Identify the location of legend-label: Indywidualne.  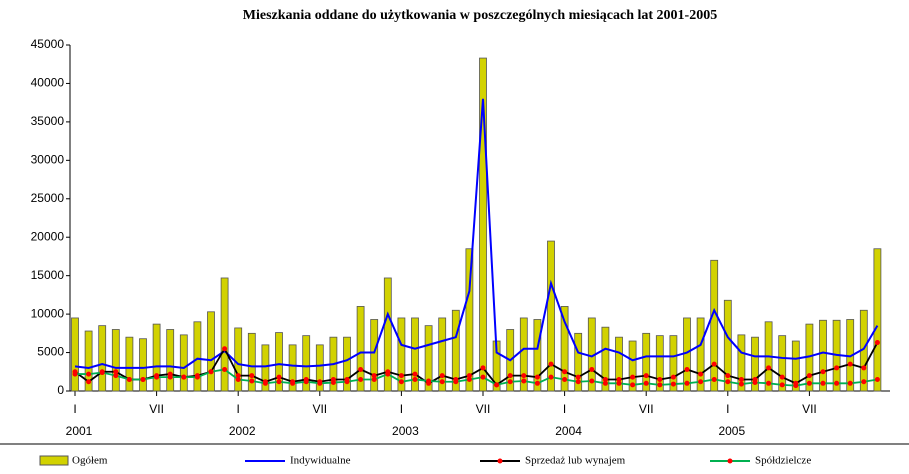
(320, 461).